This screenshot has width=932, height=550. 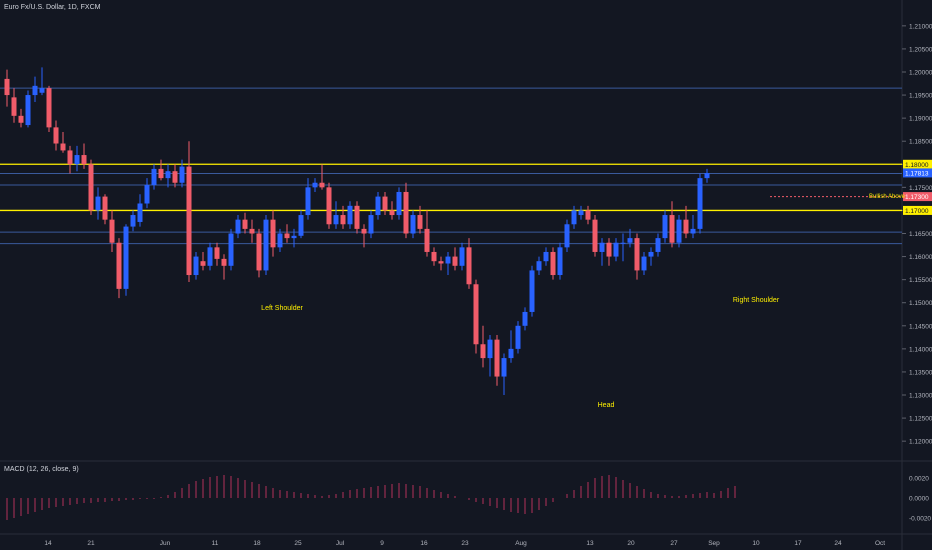 I want to click on macd-axis-label: 0.0000, so click(x=919, y=499).